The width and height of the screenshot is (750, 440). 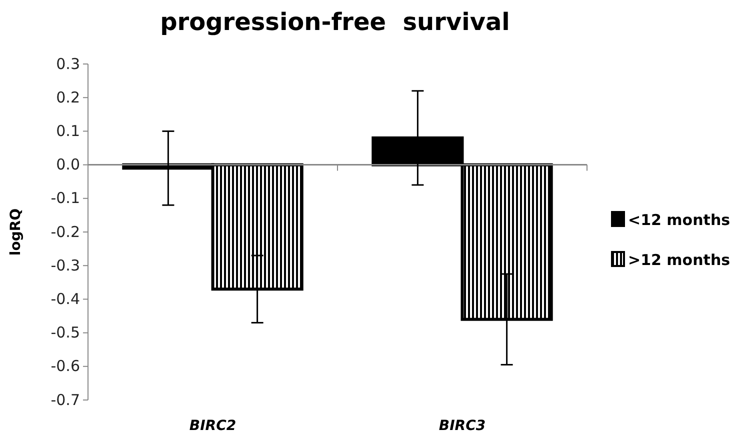 What do you see at coordinates (65, 333) in the screenshot?
I see `y-tick-label: -0.5` at bounding box center [65, 333].